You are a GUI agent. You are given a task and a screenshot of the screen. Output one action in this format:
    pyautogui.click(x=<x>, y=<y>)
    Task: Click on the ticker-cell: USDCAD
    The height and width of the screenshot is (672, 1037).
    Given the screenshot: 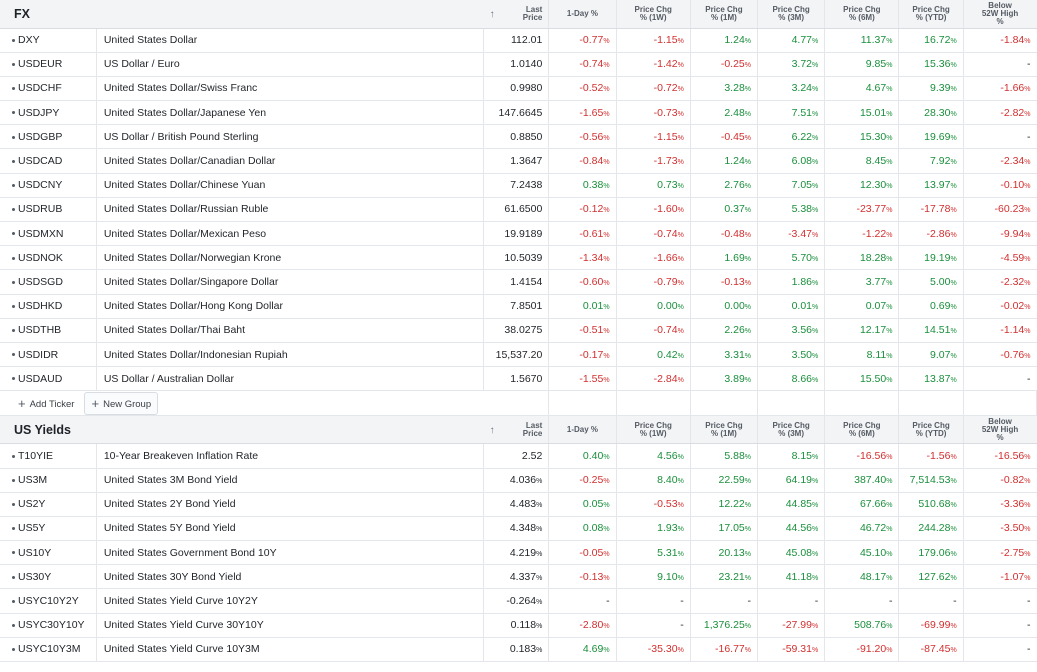 What is the action you would take?
    pyautogui.click(x=48, y=161)
    